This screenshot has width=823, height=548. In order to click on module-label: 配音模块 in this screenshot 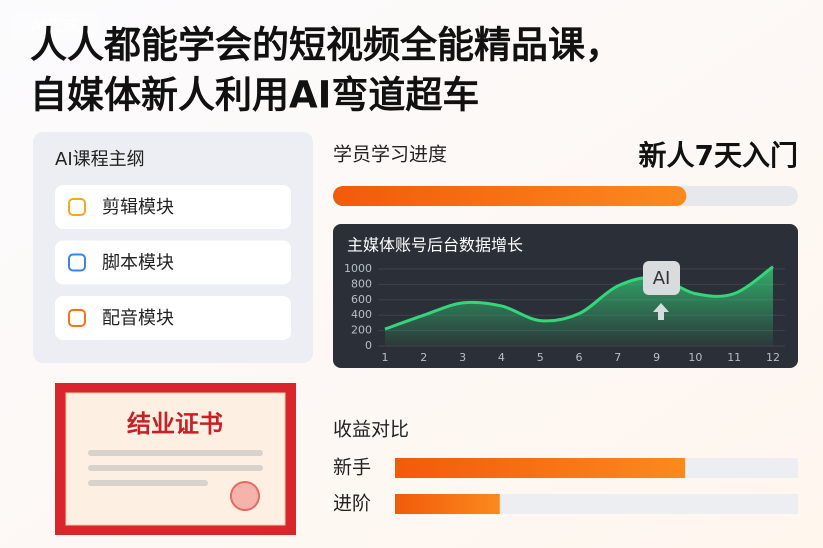, I will do `click(138, 318)`.